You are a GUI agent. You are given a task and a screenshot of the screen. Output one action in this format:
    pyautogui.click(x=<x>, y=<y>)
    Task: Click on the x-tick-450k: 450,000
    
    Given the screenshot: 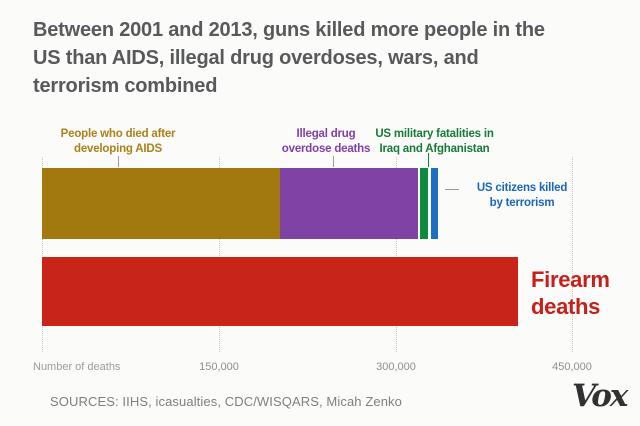 What is the action you would take?
    pyautogui.click(x=572, y=367)
    